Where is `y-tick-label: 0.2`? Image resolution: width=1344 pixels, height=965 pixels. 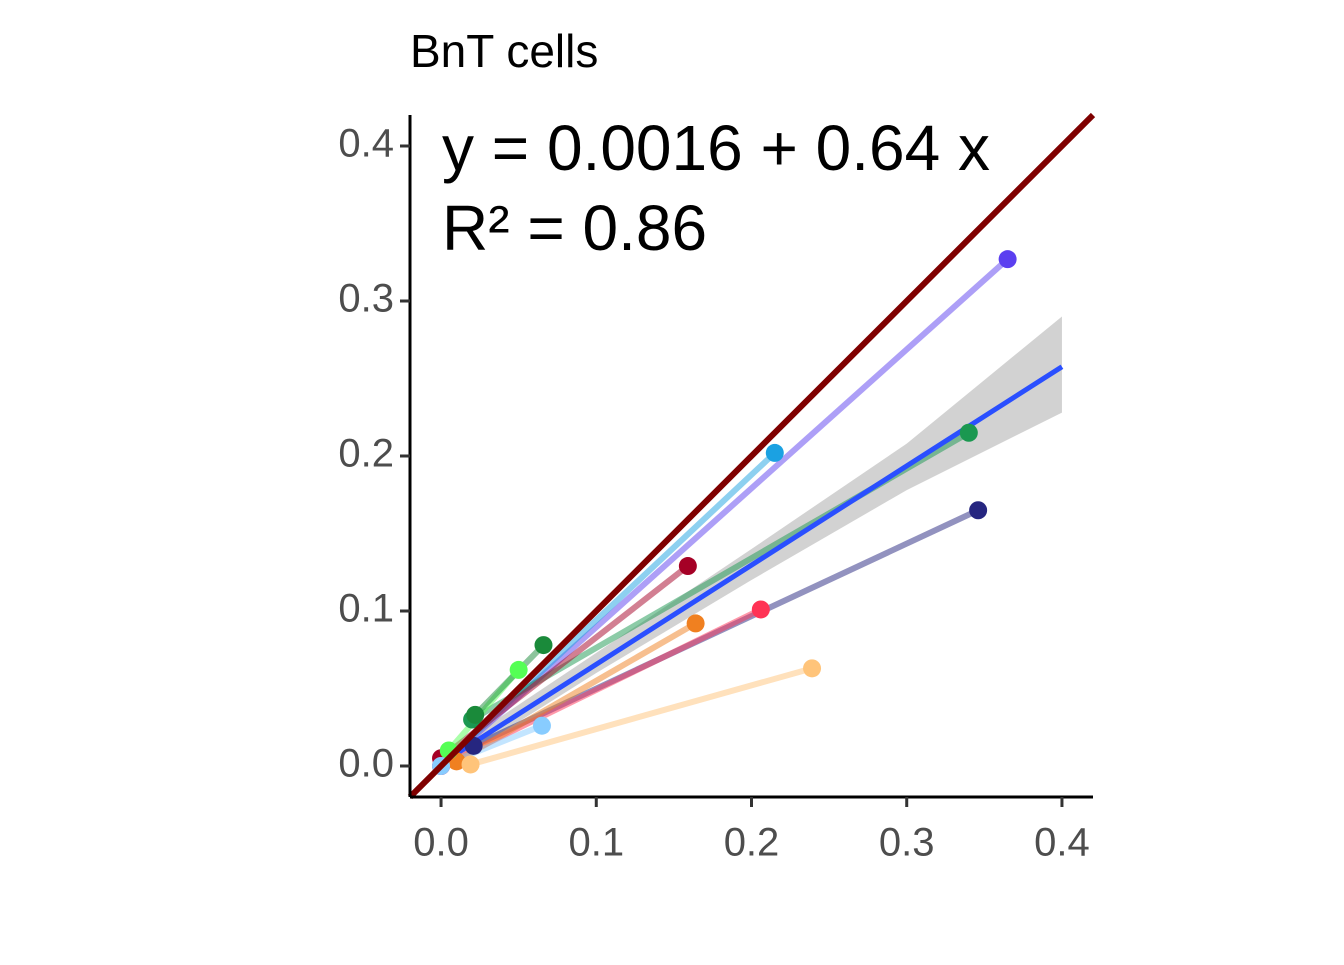 y-tick-label: 0.2 is located at coordinates (366, 454).